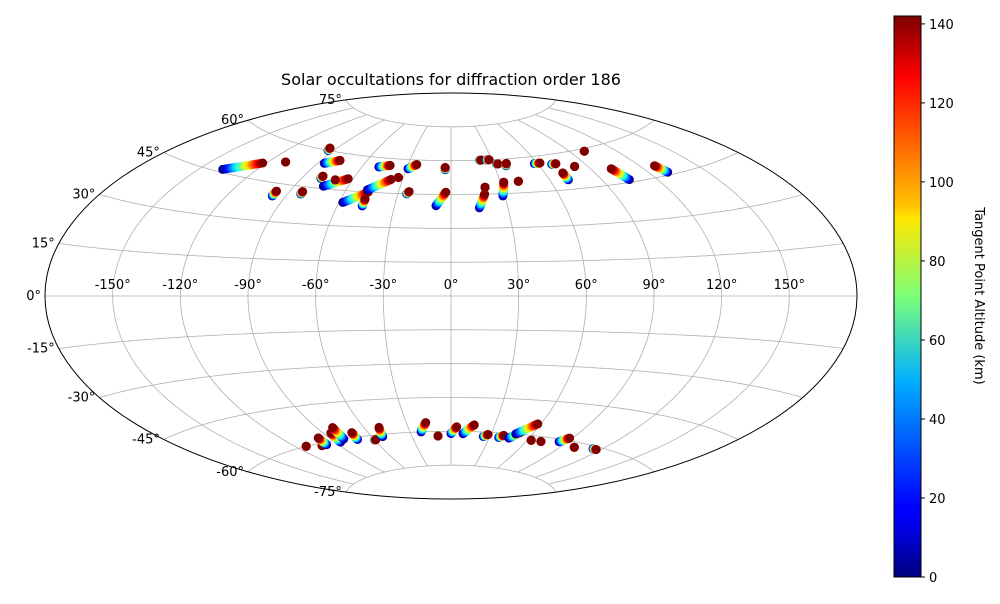  I want to click on colorbar-tick-label: 40, so click(937, 420).